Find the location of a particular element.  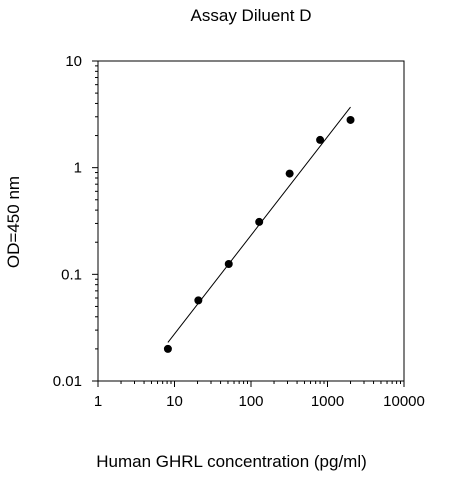

x-tick-label: 10000 is located at coordinates (404, 401).